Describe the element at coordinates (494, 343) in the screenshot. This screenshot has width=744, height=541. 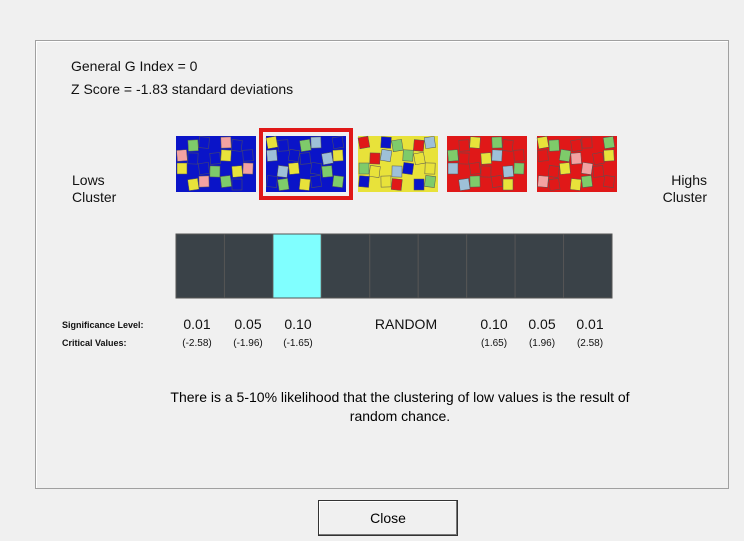
I see `critical-value: (1.65)` at that location.